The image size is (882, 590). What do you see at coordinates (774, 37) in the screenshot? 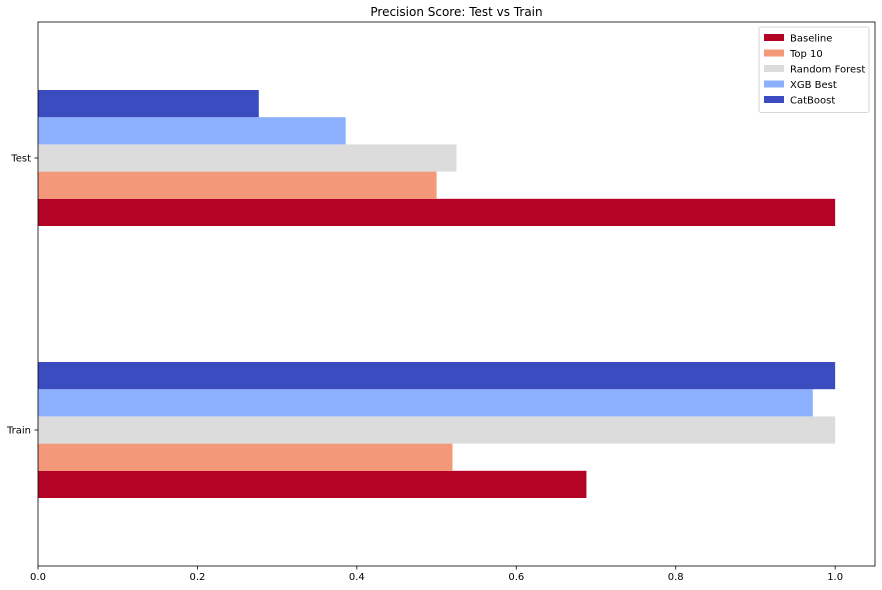
I see `legend-swatch-baseline` at bounding box center [774, 37].